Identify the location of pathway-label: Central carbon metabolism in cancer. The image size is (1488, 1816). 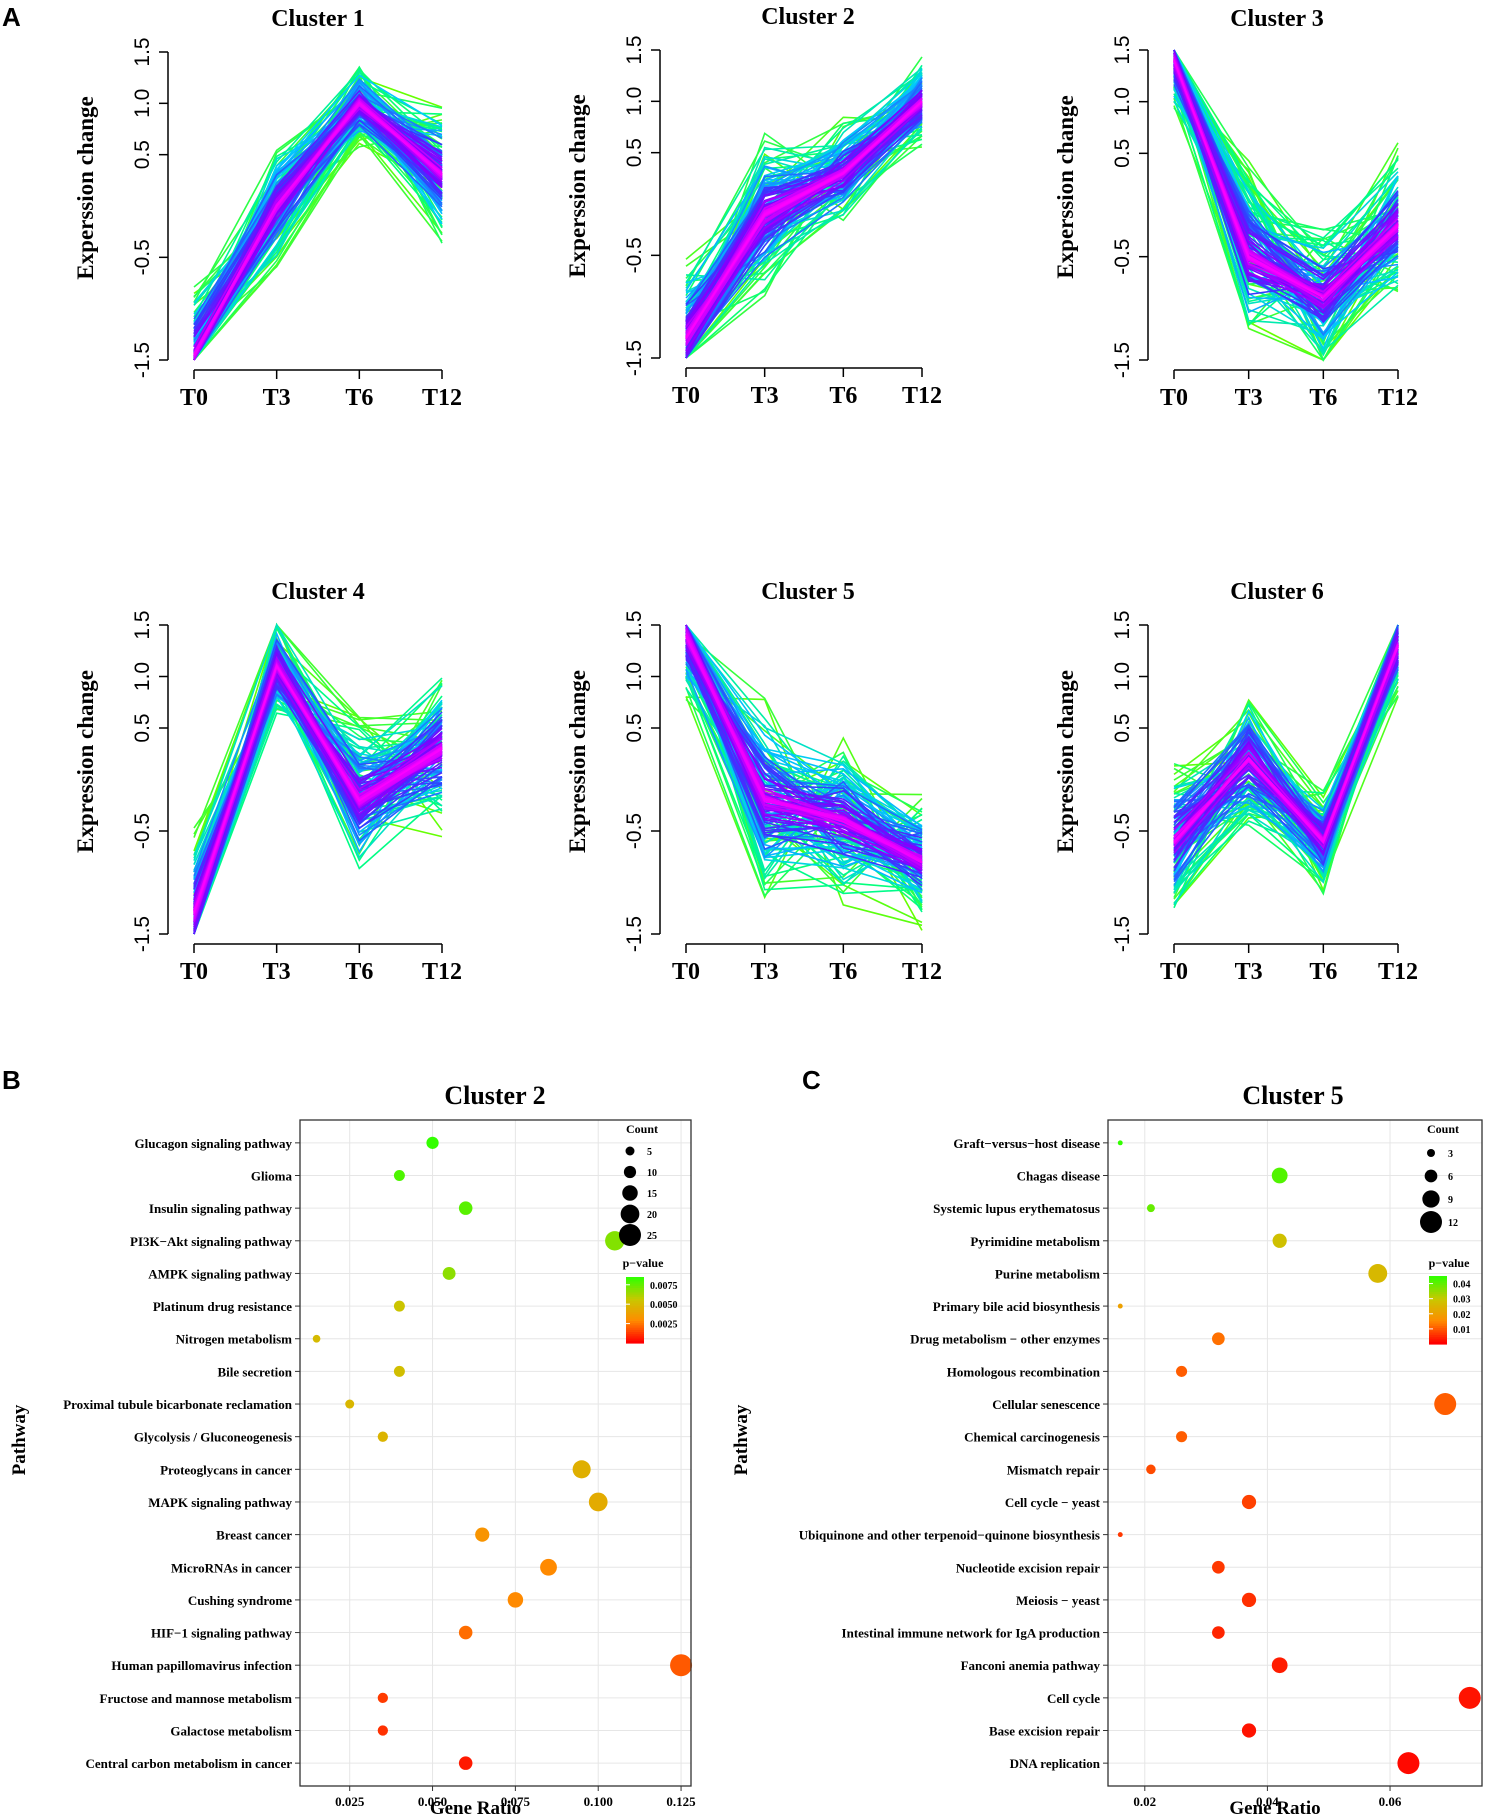
(188, 1763).